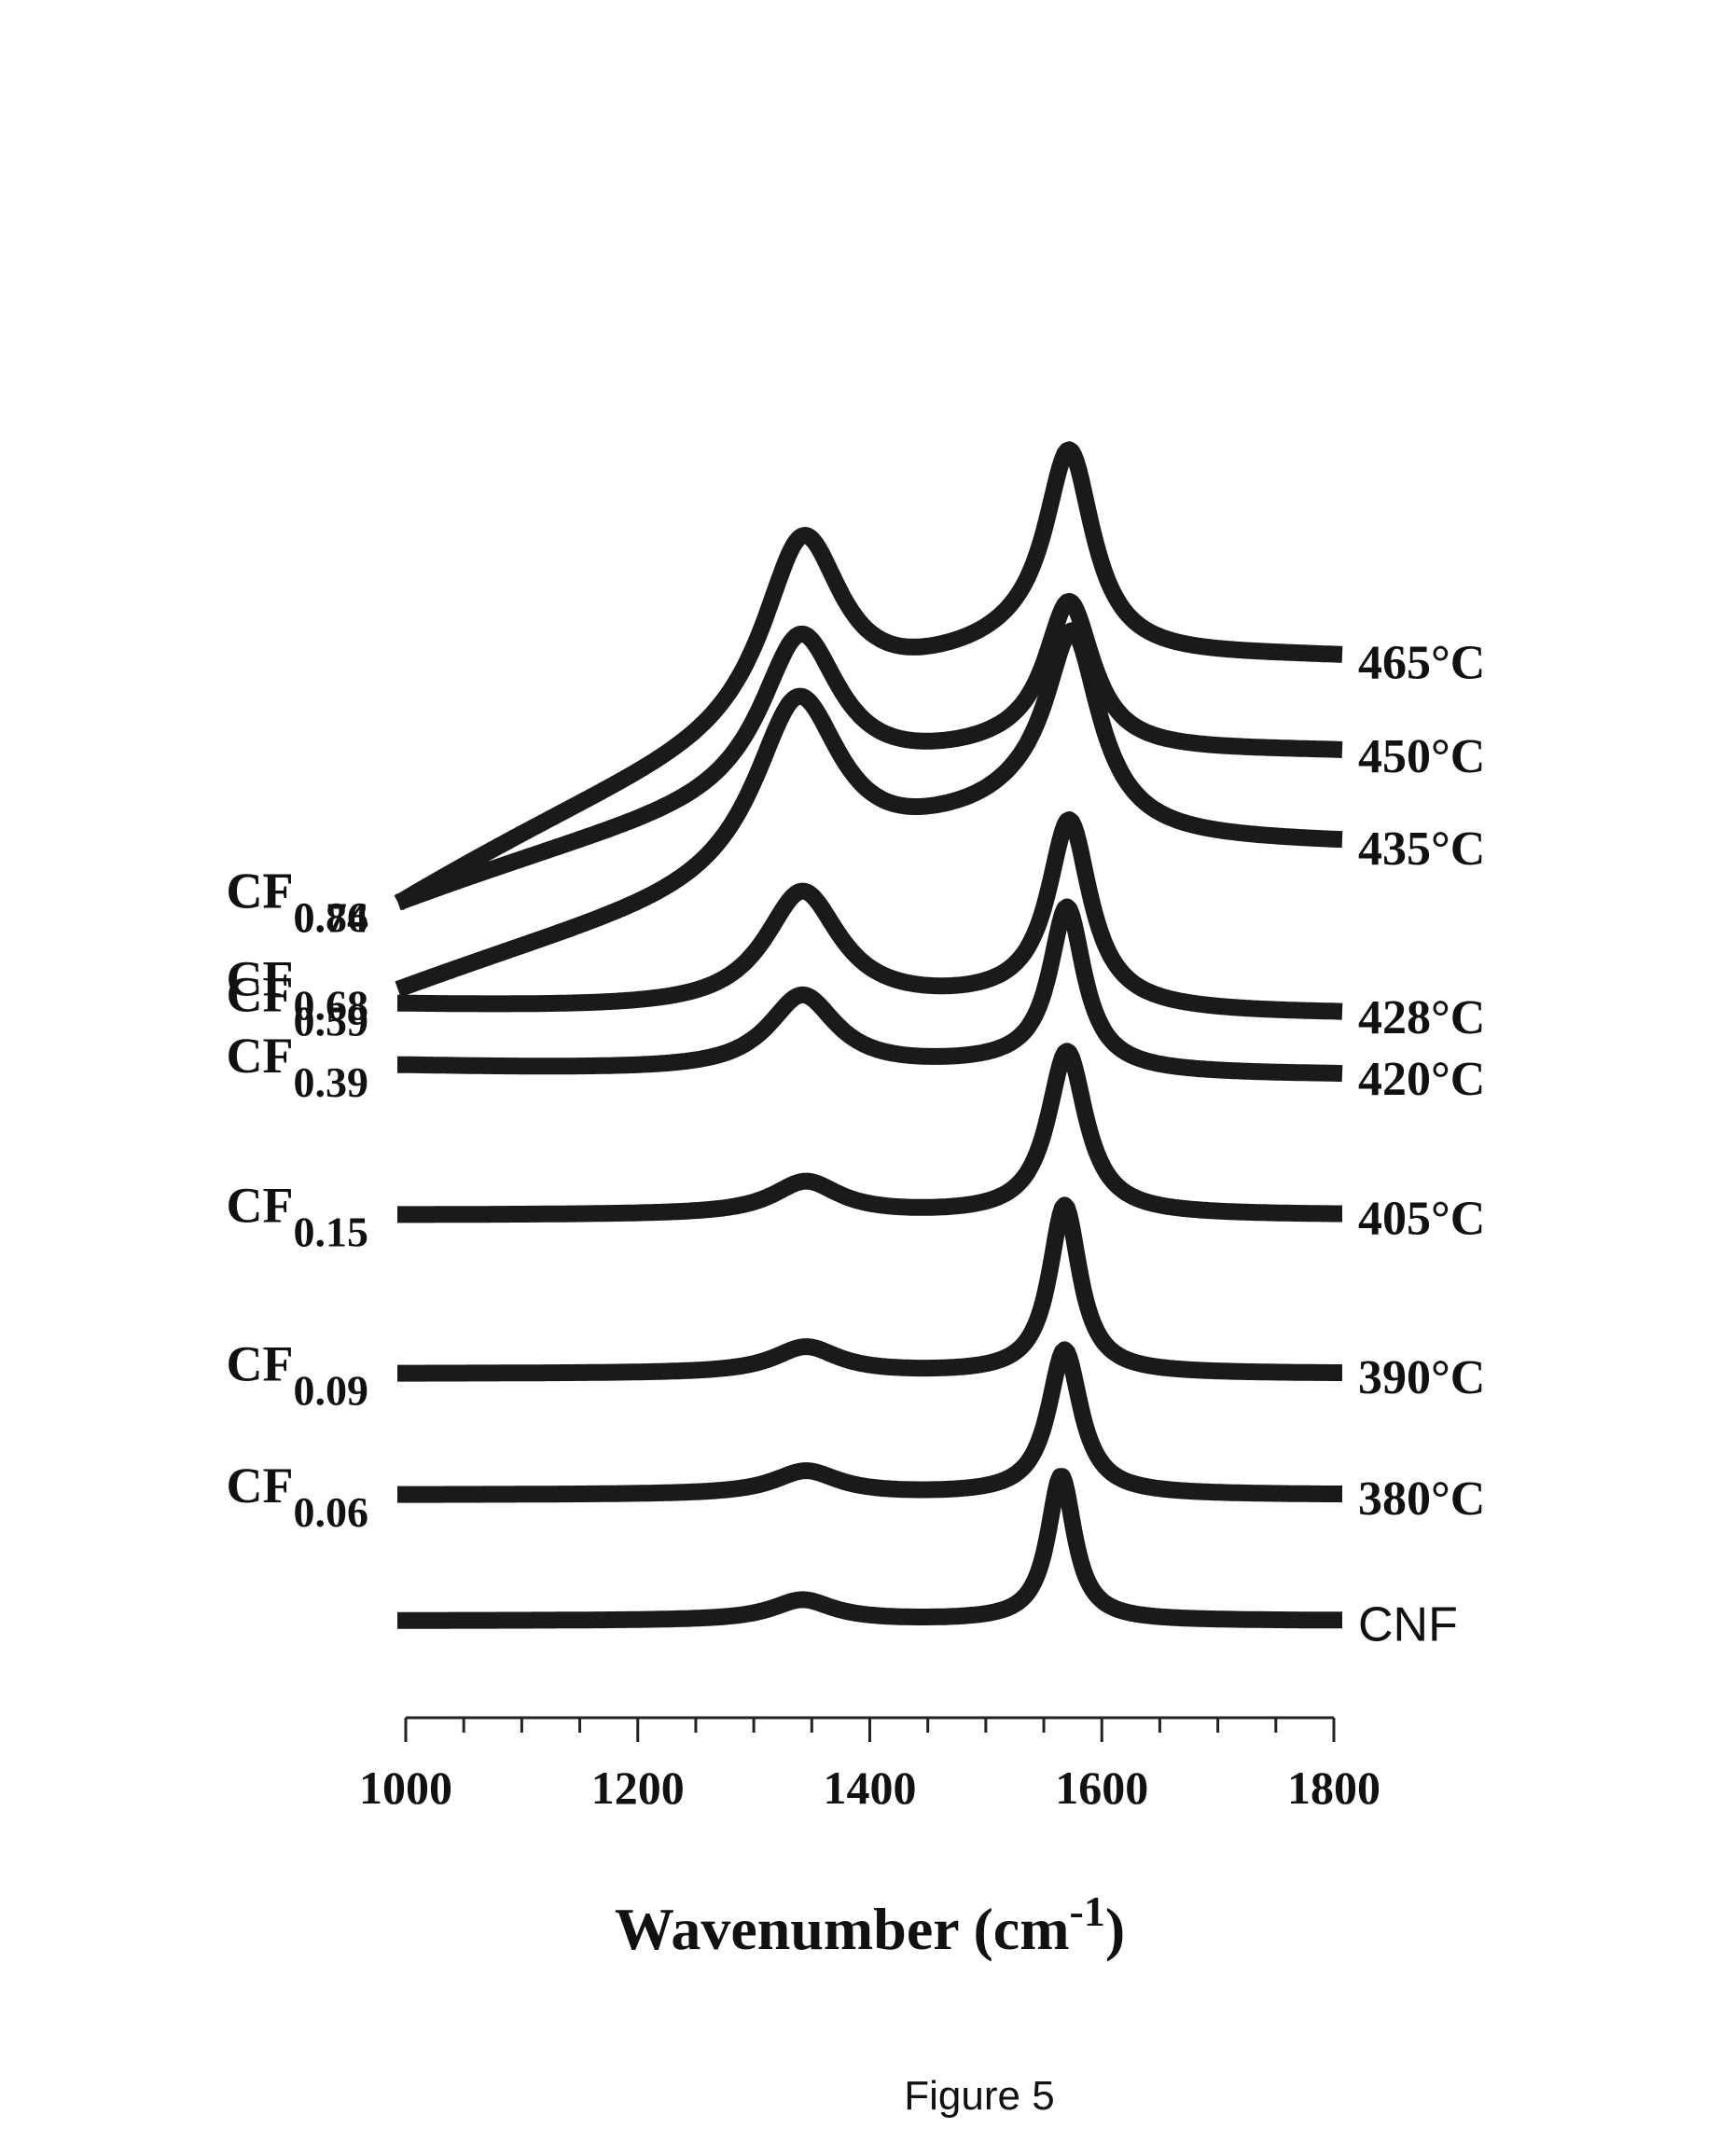 This screenshot has height=2156, width=1734. Describe the element at coordinates (1421, 1377) in the screenshot. I see `temperature-label: 390°C` at that location.